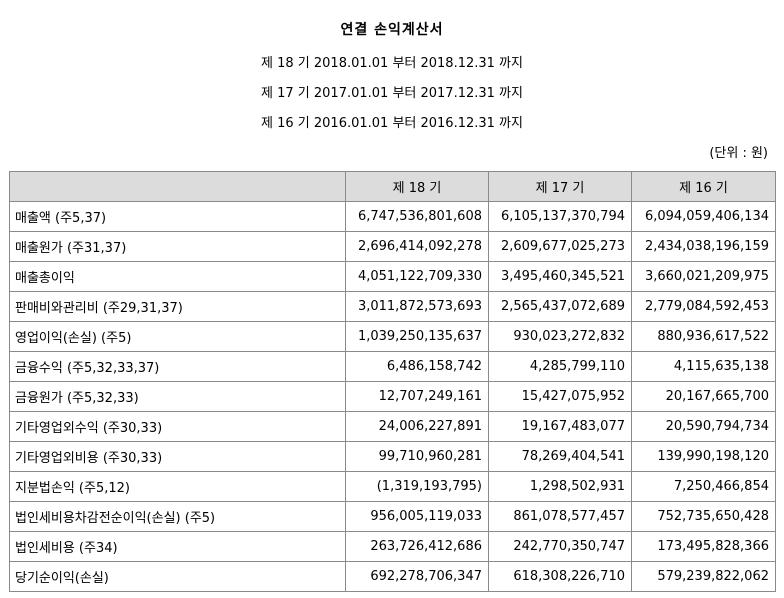  What do you see at coordinates (560, 516) in the screenshot?
I see `value-period-17: 861,078,577,457` at bounding box center [560, 516].